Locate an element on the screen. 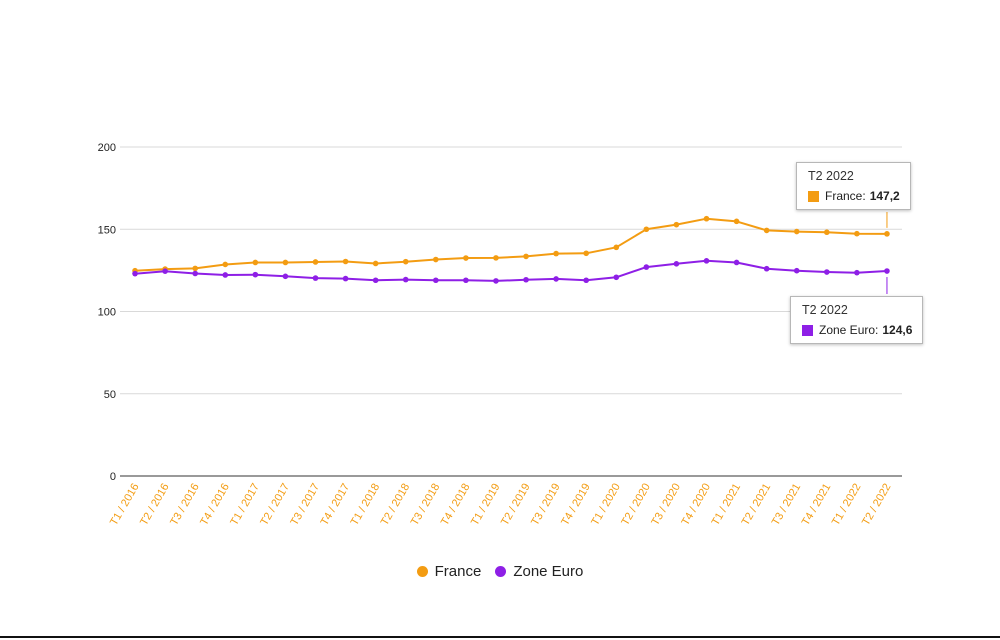 This screenshot has width=1000, height=640. x-tick-label: T3 / 2019 is located at coordinates (546, 505).